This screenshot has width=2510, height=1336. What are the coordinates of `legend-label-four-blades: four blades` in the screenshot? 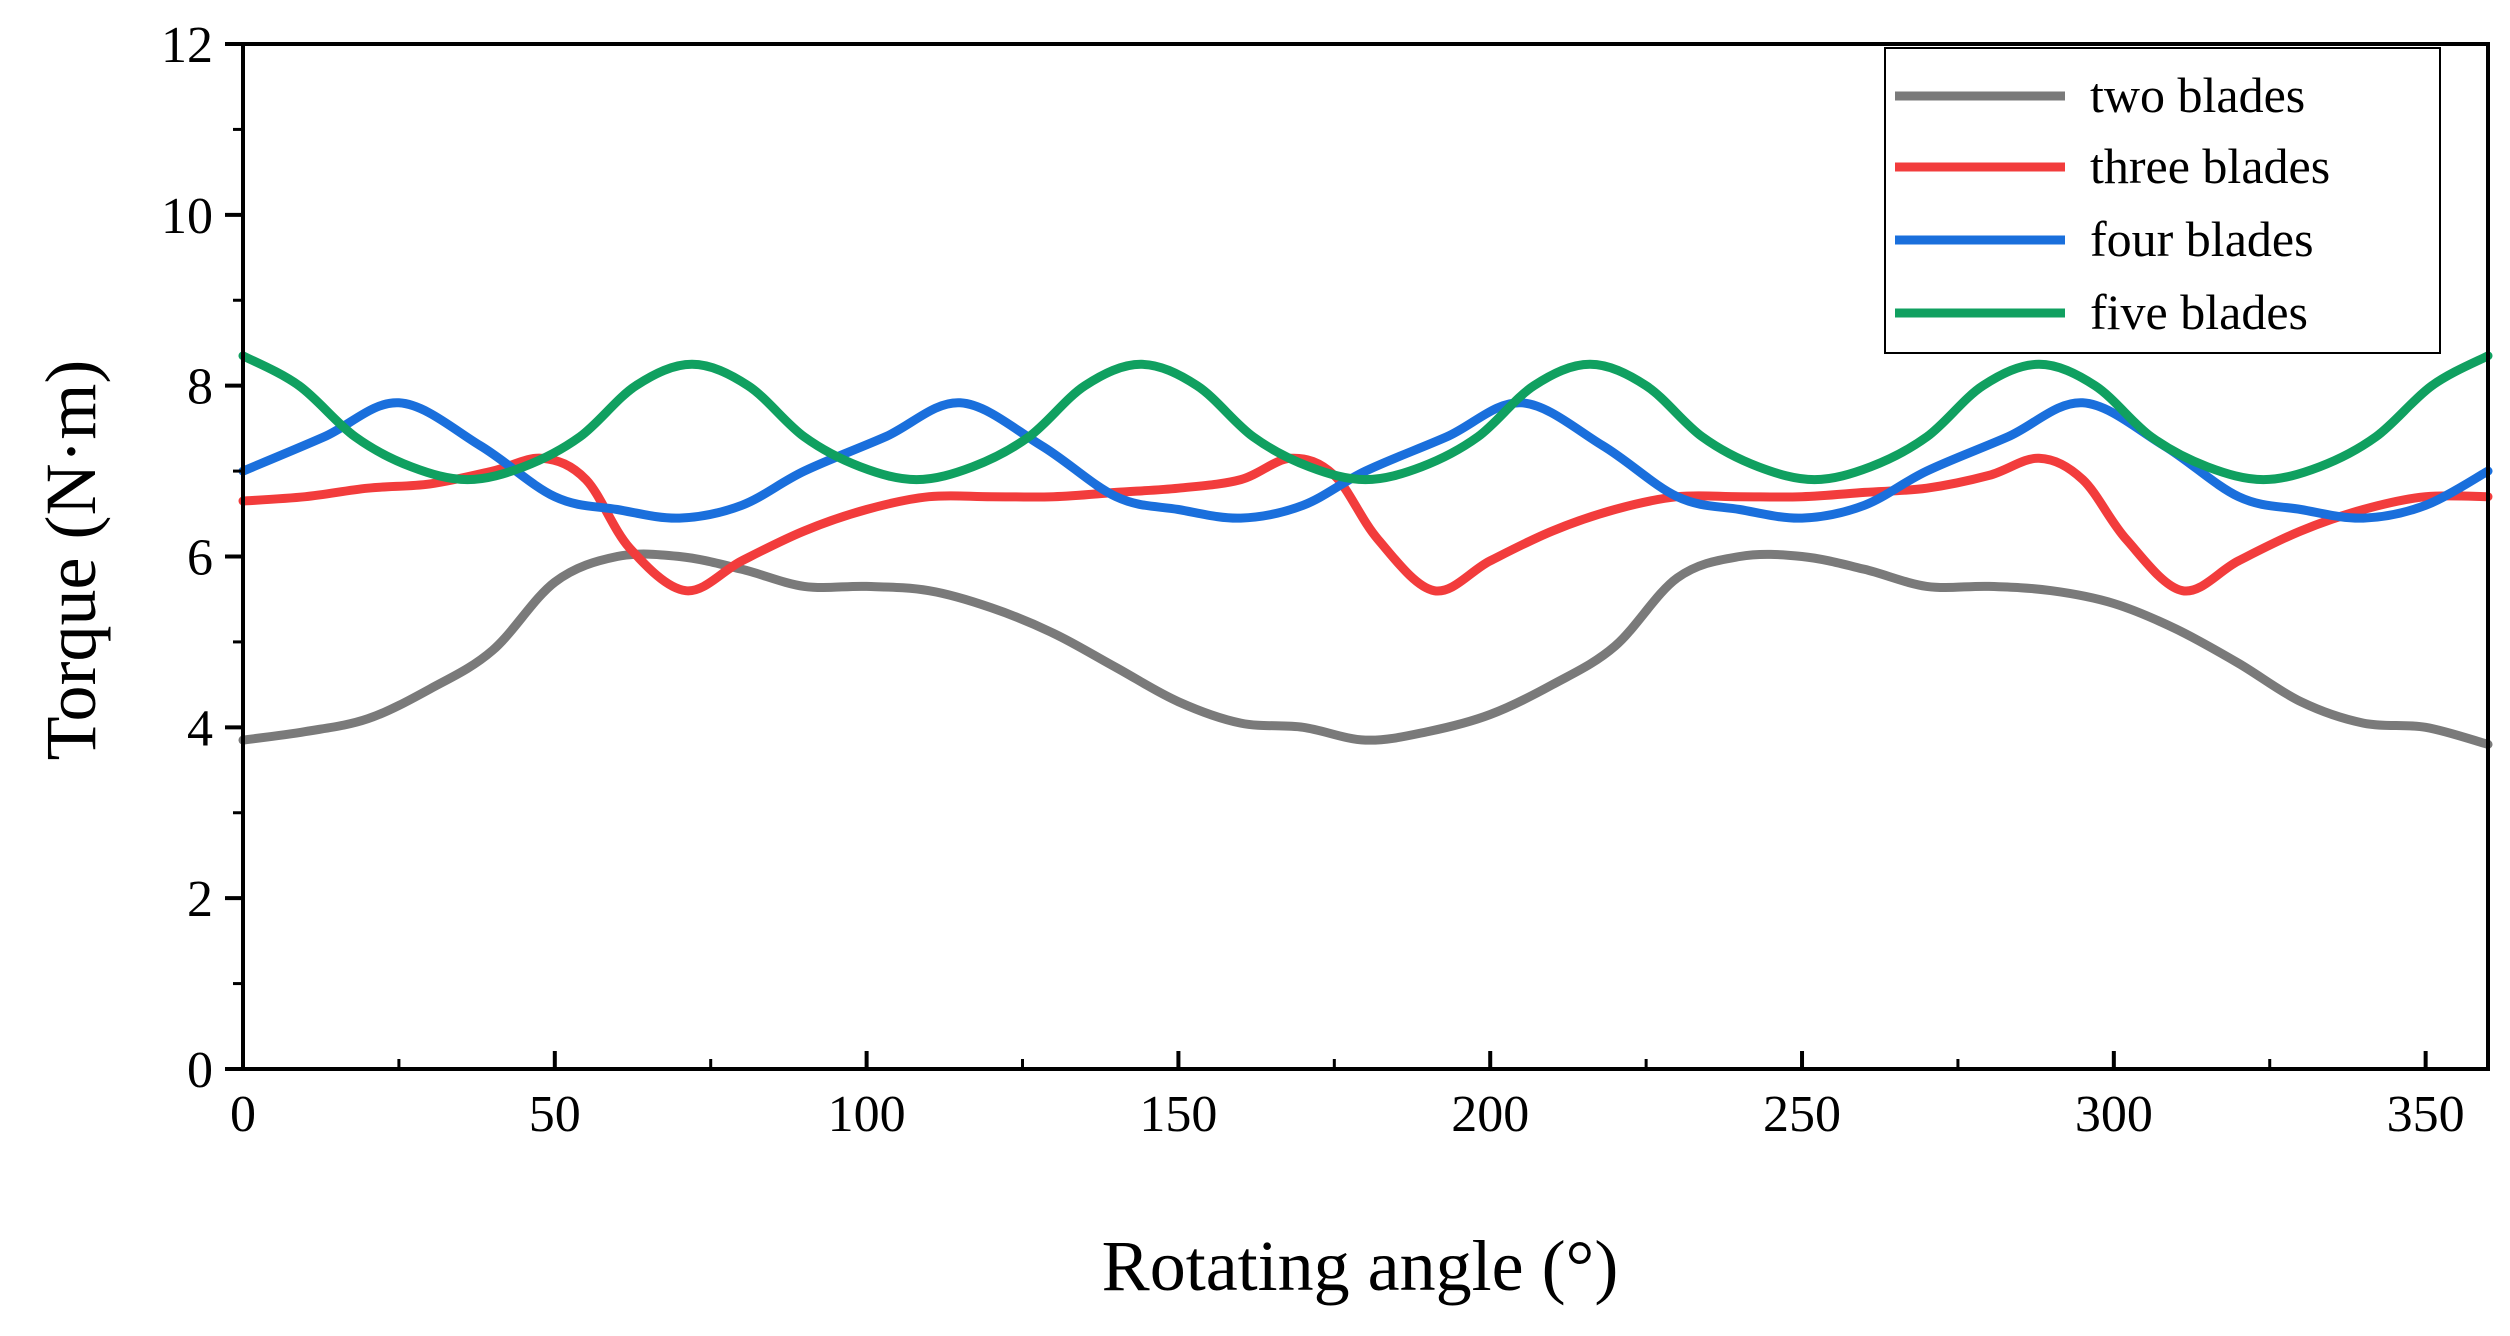 It's located at (2202, 239).